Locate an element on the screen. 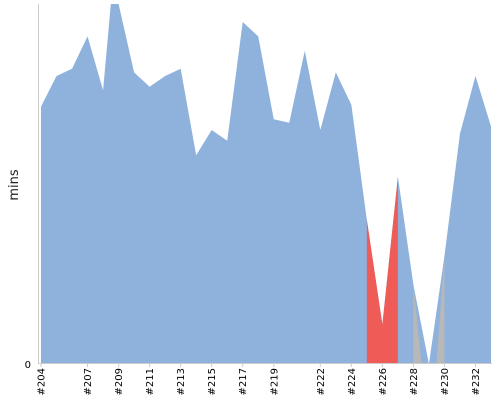  y-tick-label: 0 is located at coordinates (28, 365).